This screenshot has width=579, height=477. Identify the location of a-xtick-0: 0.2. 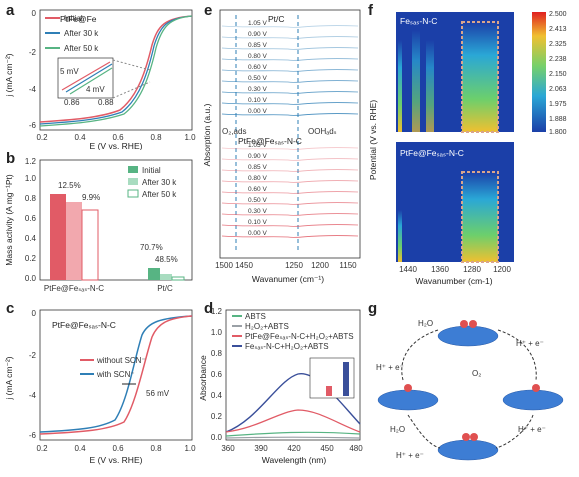
(42, 137).